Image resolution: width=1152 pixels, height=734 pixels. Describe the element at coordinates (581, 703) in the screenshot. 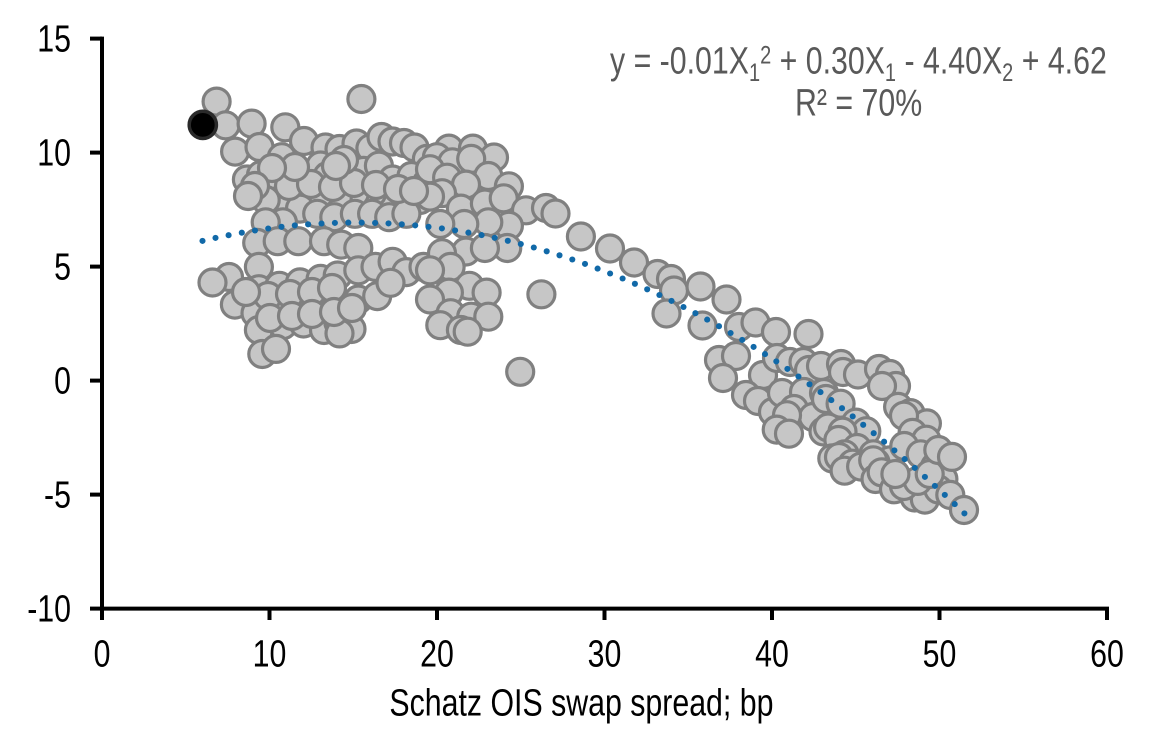

I see `svg-text: Schatz OIS swap spread; bp` at that location.